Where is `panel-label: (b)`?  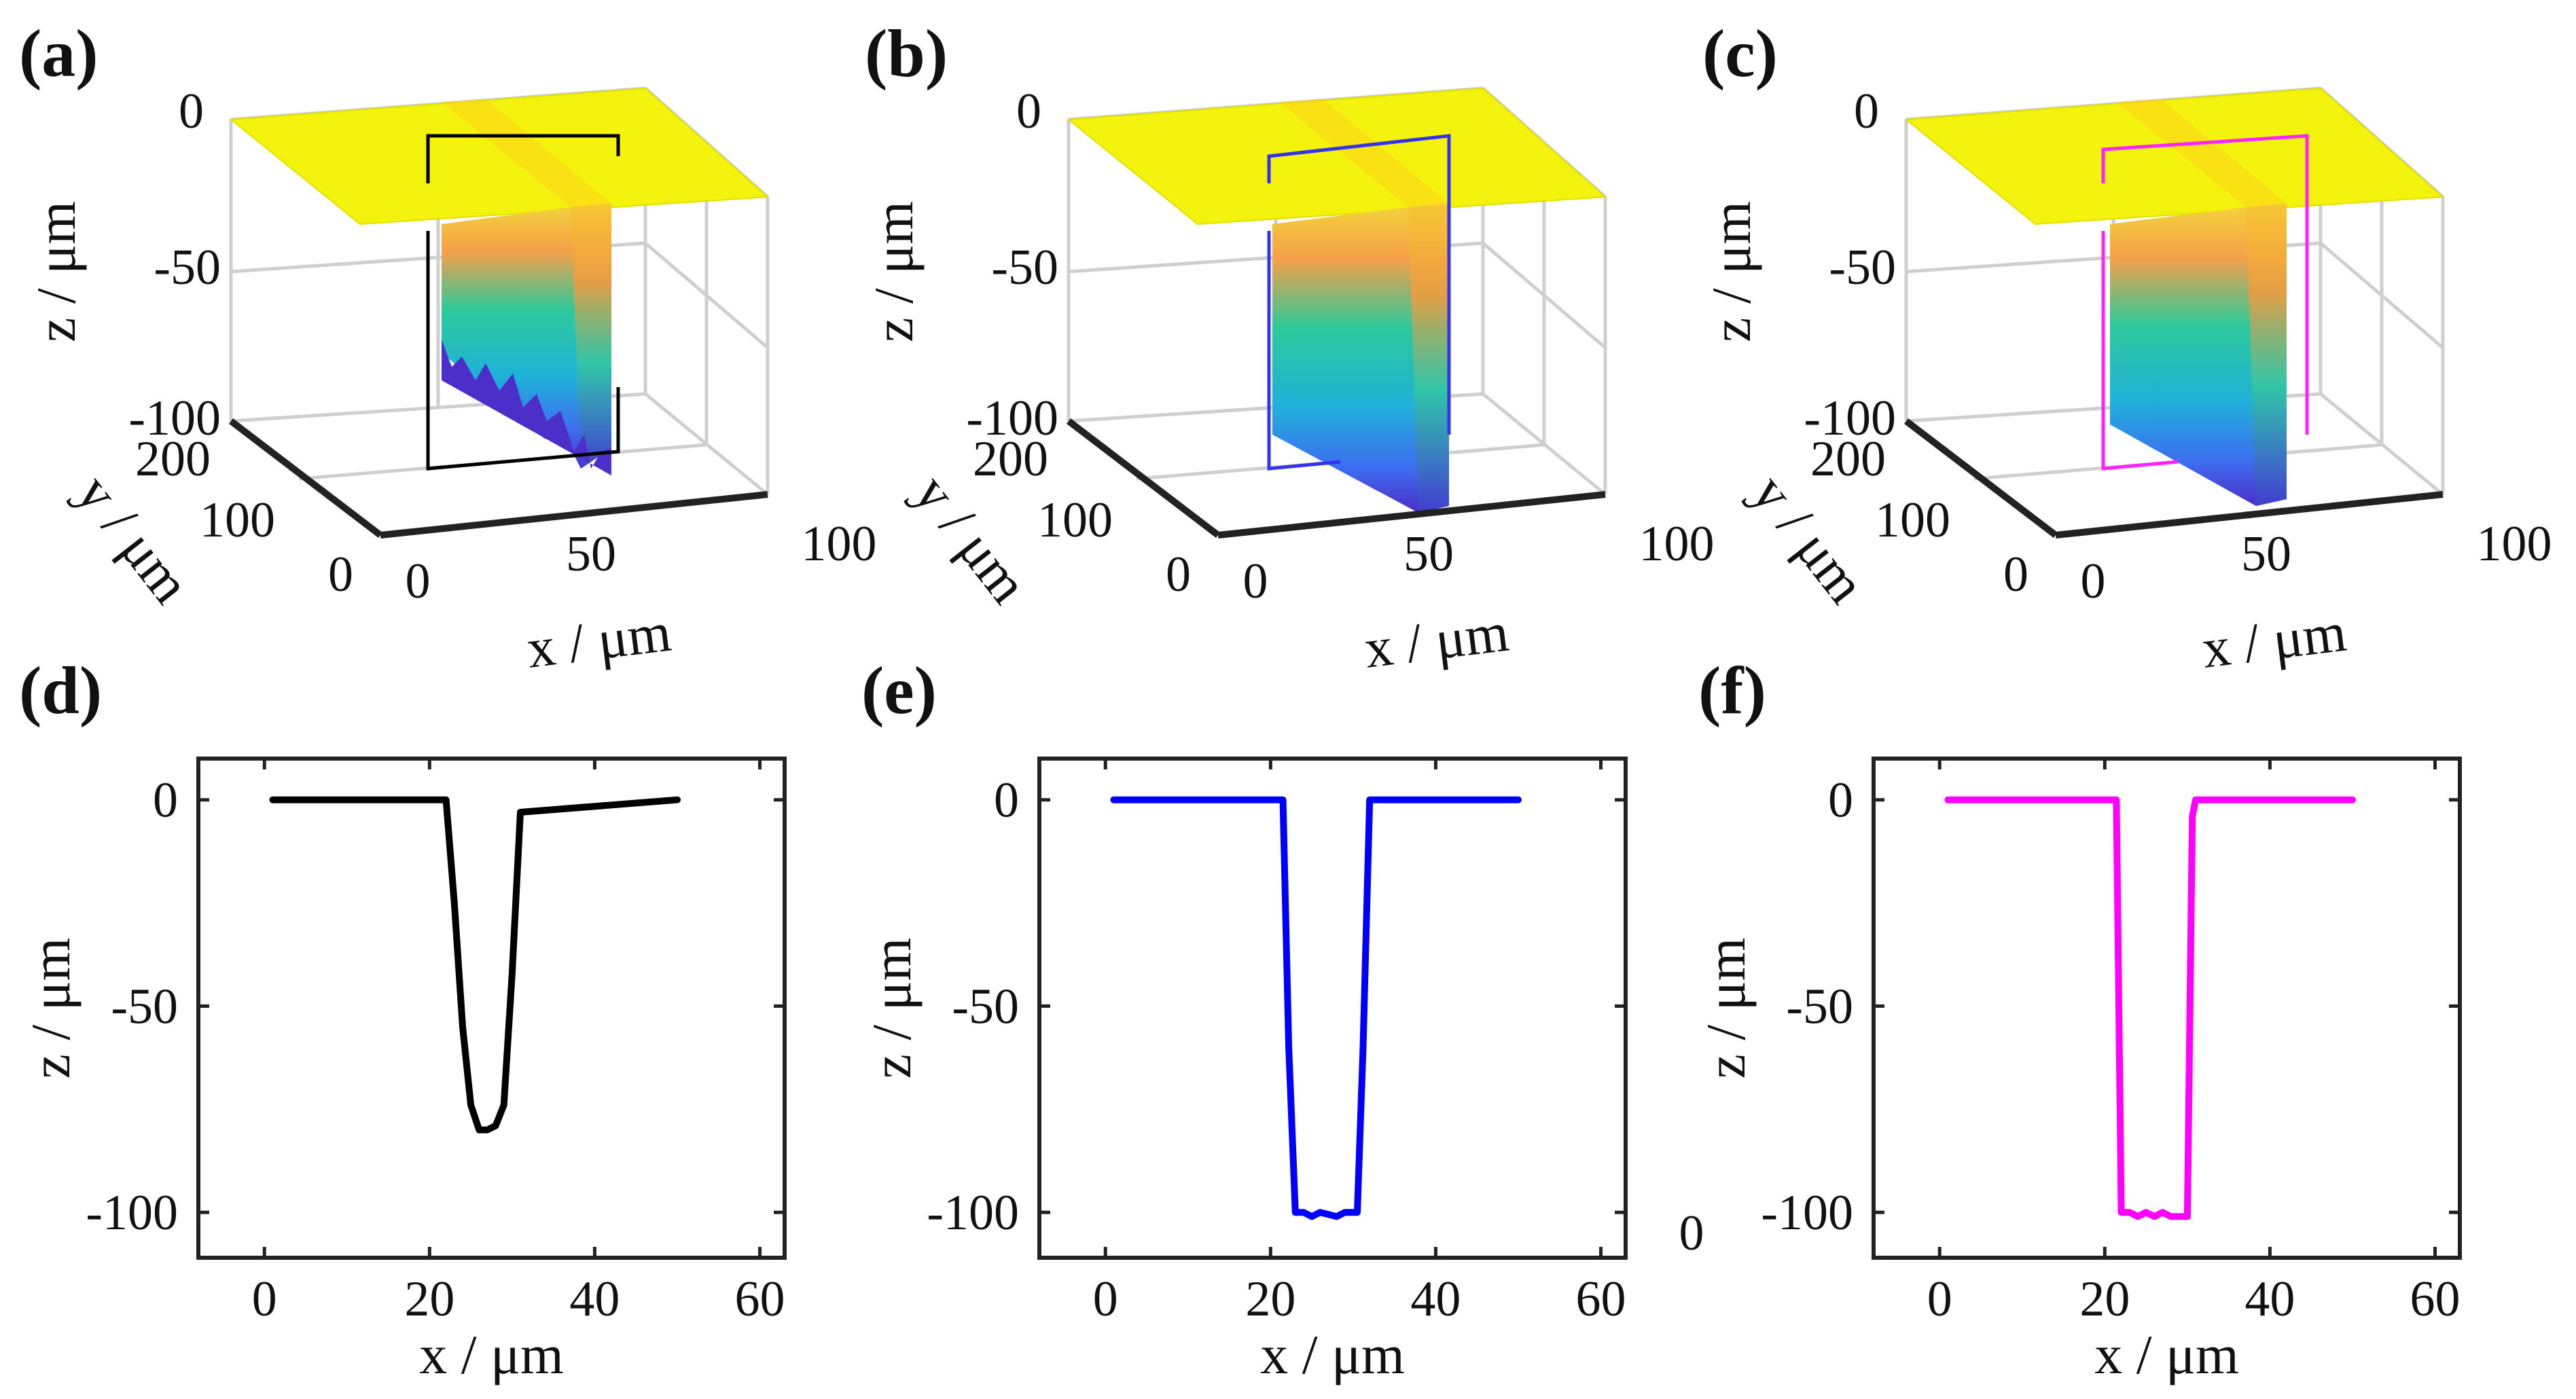 panel-label: (b) is located at coordinates (906, 53).